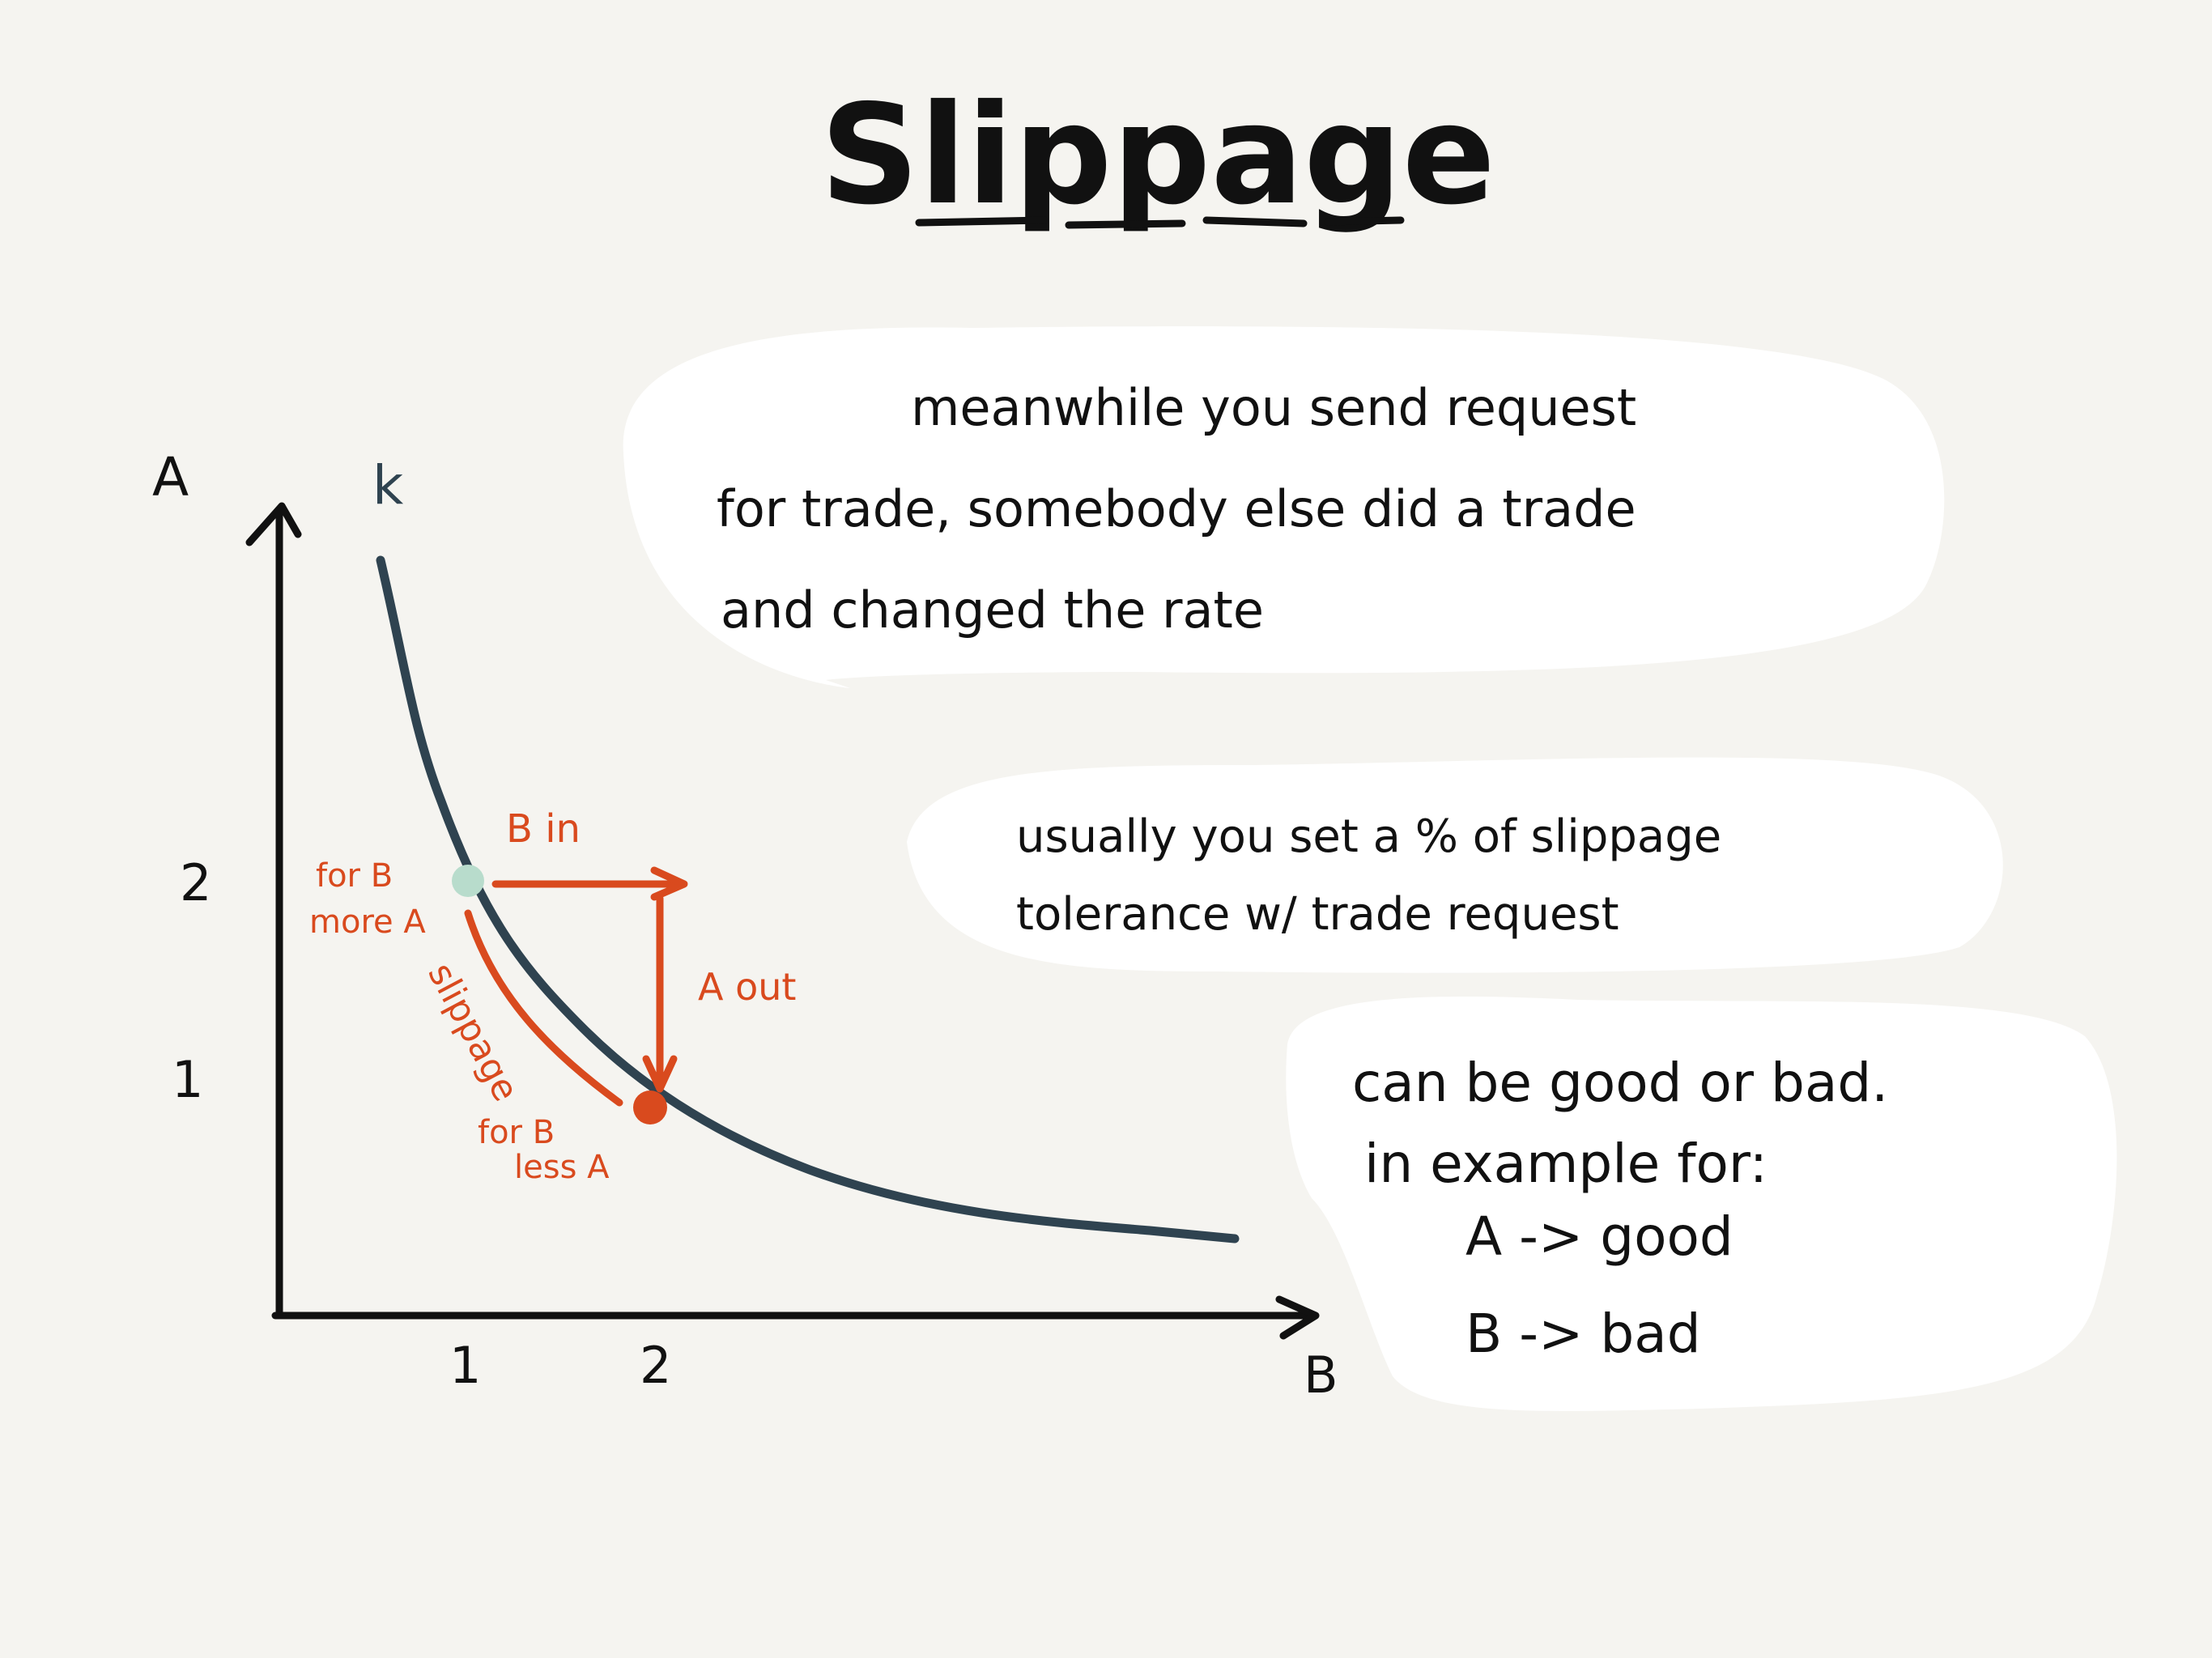 The height and width of the screenshot is (1658, 2212). What do you see at coordinates (388, 485) in the screenshot?
I see `curve-label: k` at bounding box center [388, 485].